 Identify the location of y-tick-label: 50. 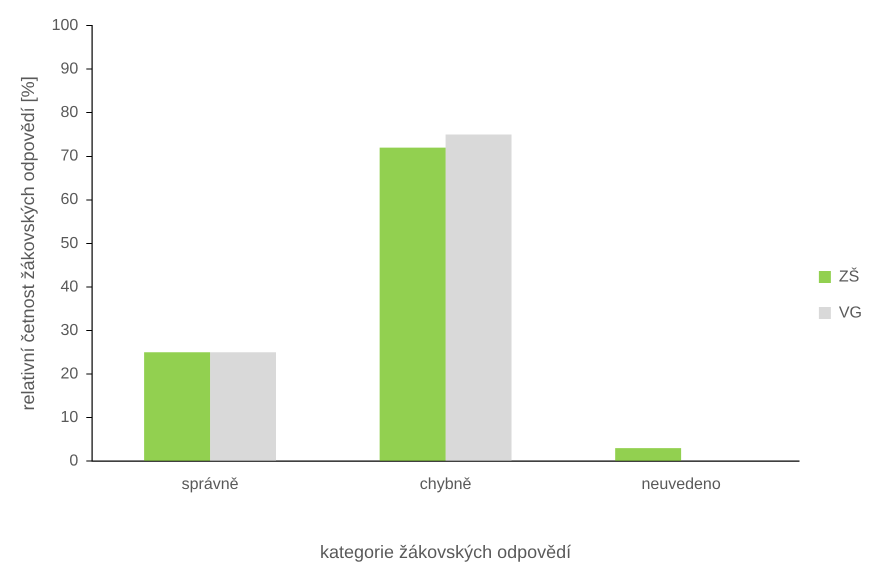
(69, 243).